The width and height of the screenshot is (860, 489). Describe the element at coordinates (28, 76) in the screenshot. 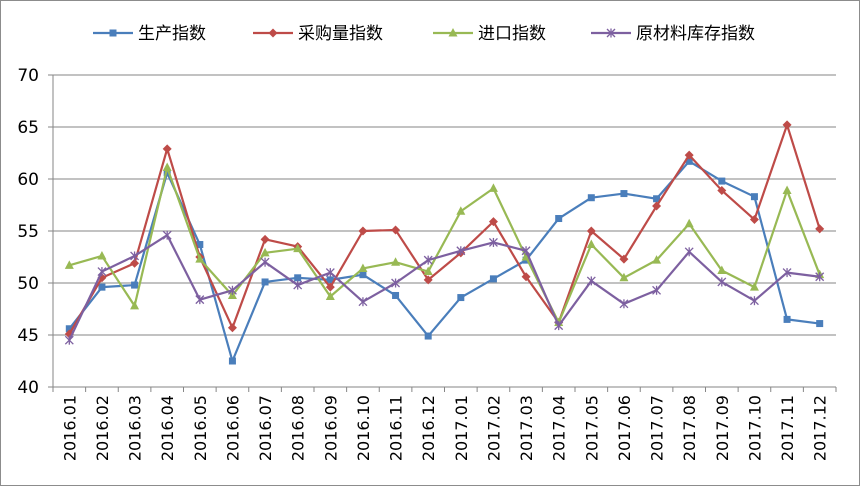

I see `y-tick-label: 70` at that location.